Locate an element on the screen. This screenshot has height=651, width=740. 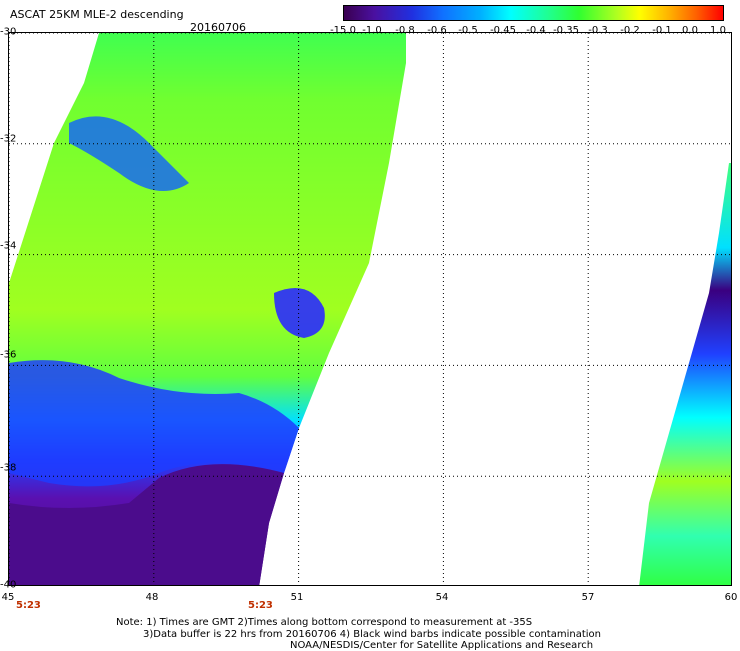
lat-label: -36 is located at coordinates (8, 355).